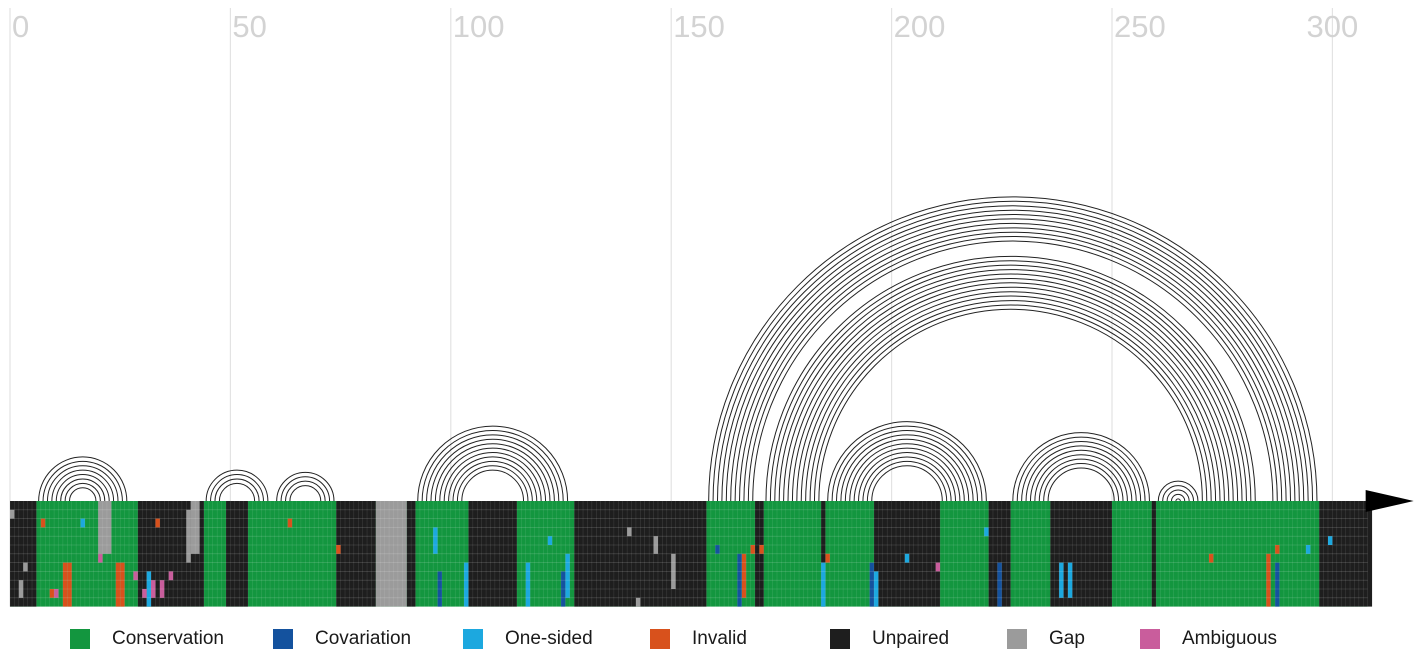  What do you see at coordinates (105, 527) in the screenshot?
I see `gap-block` at bounding box center [105, 527].